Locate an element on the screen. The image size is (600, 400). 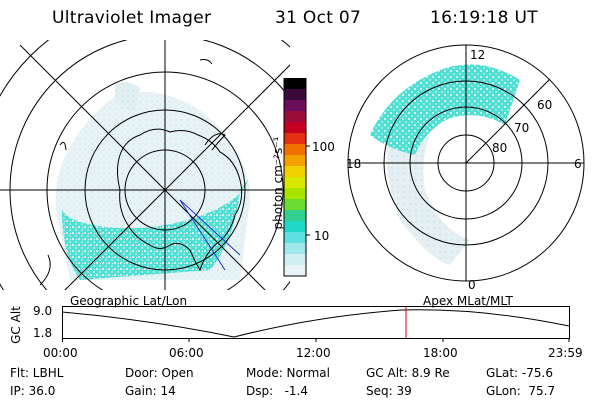
mlat-label-60: 60 is located at coordinates (545, 105).